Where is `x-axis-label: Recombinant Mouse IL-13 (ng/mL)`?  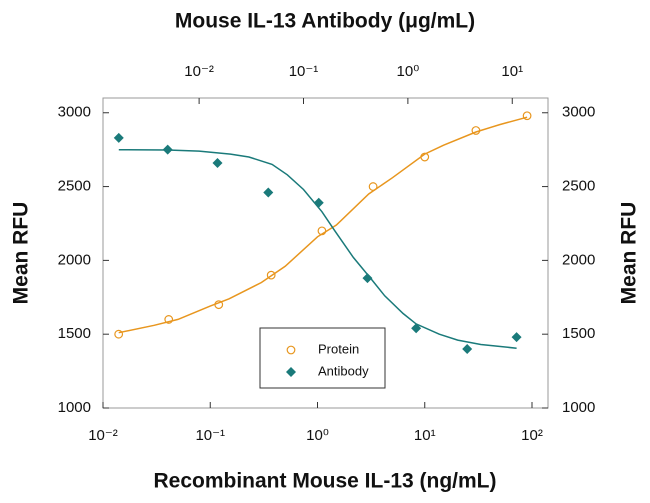
x-axis-label: Recombinant Mouse IL-13 (ng/mL) is located at coordinates (324, 481).